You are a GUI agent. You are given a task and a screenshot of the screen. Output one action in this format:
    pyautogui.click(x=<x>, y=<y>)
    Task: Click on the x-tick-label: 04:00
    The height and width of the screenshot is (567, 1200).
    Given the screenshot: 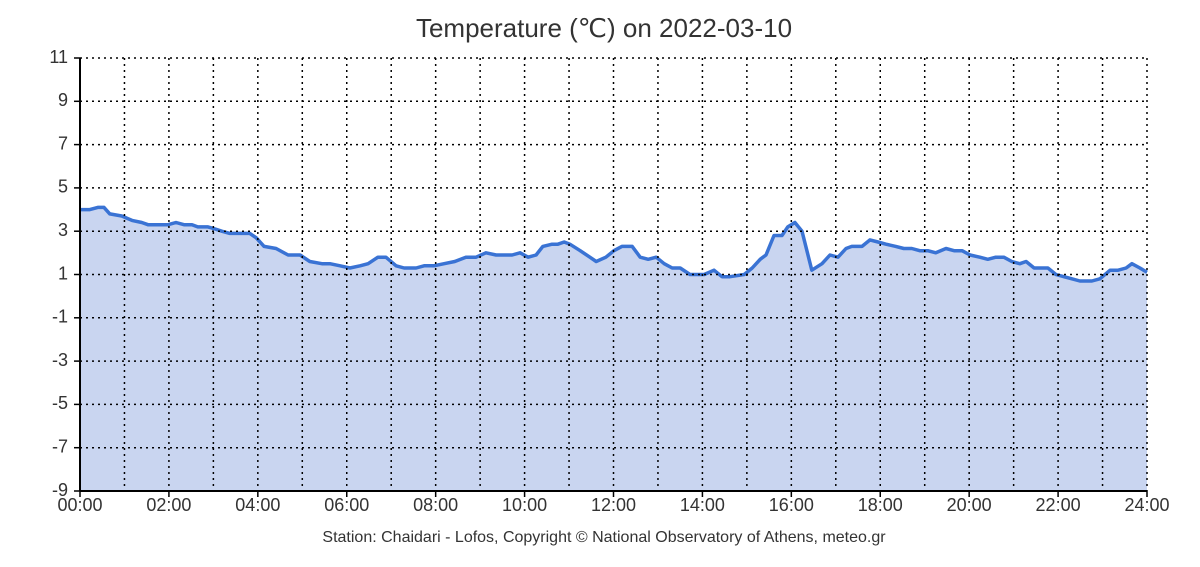 What is the action you would take?
    pyautogui.click(x=257, y=505)
    